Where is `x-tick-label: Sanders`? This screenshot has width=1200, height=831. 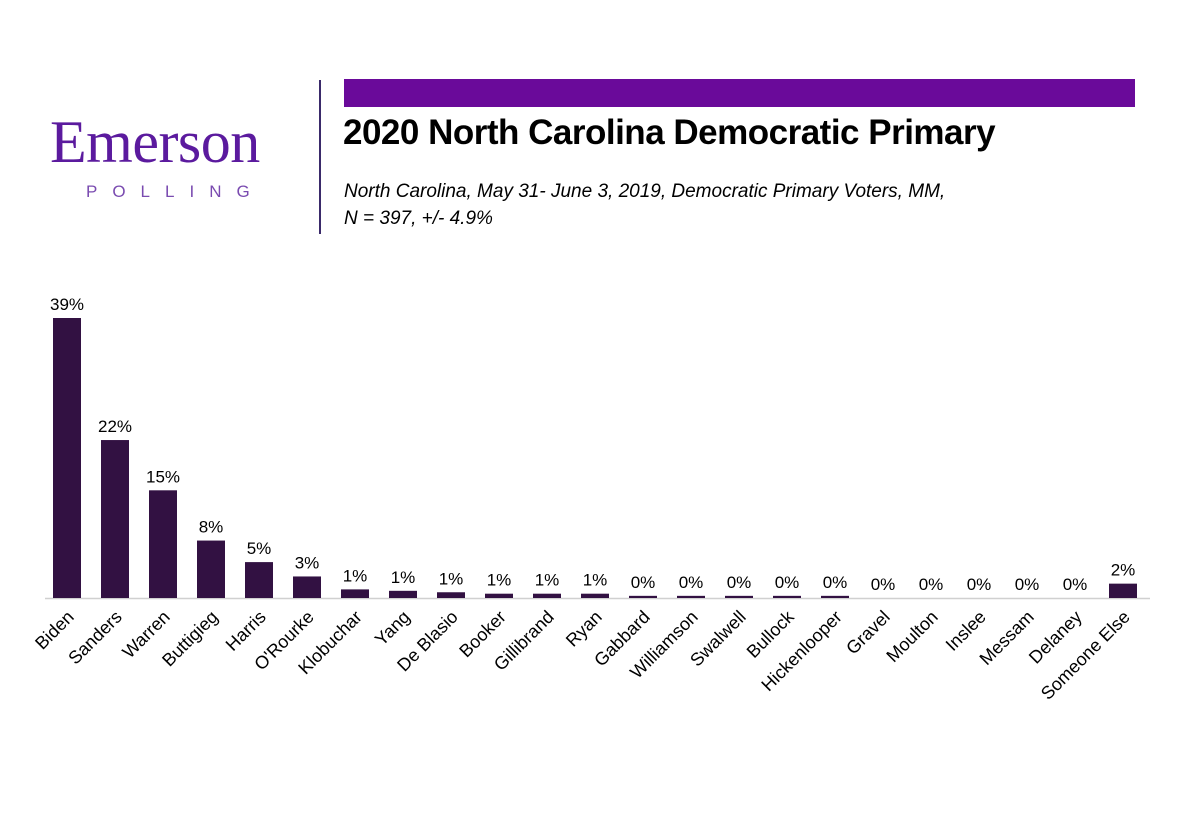
x-tick-label: Sanders is located at coordinates (95, 638).